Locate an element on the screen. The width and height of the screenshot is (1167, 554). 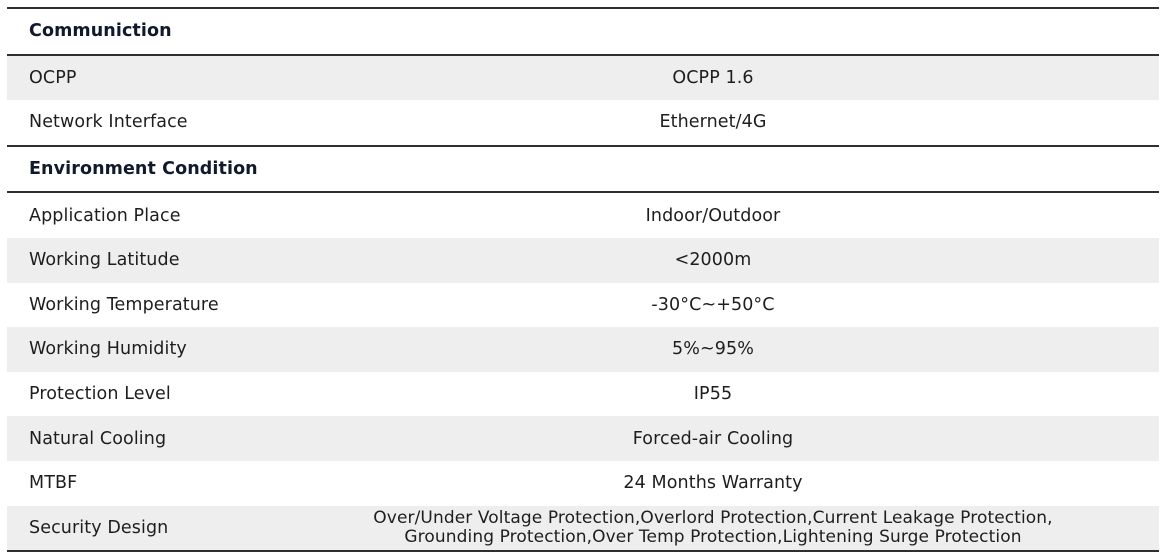
row-value: Indoor/Outdoor is located at coordinates (713, 215).